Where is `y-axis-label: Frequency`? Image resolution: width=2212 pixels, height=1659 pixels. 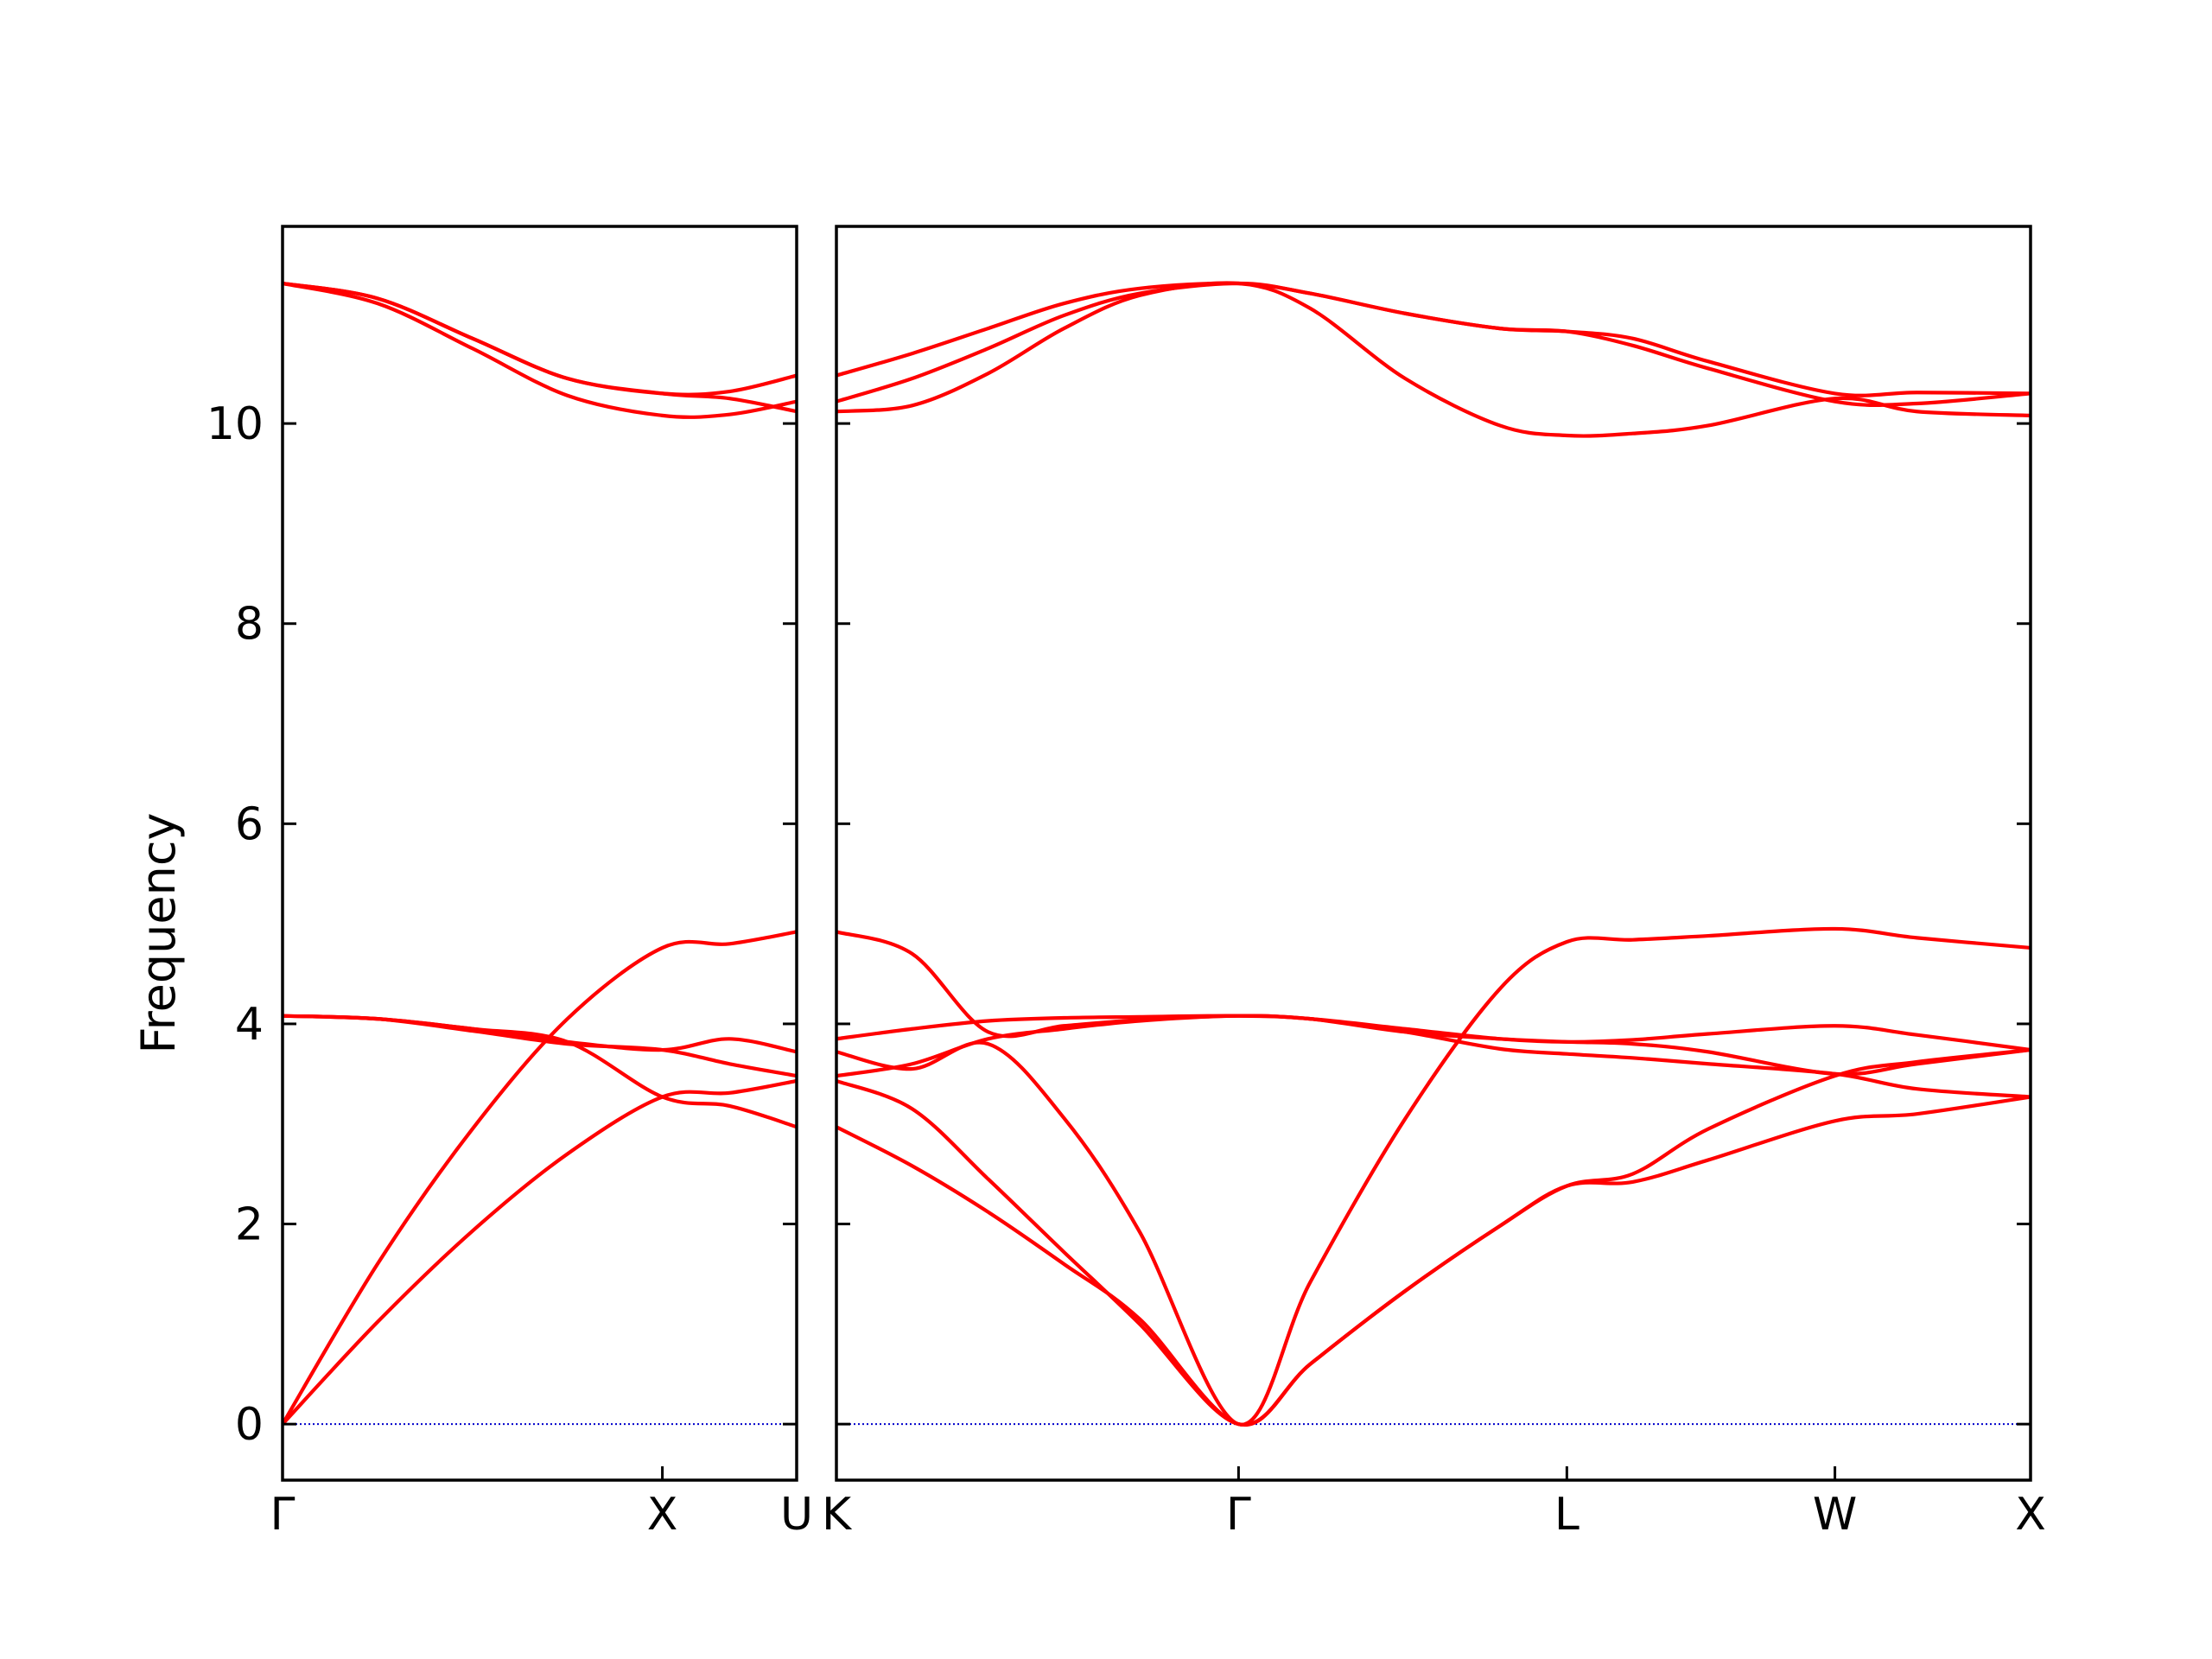 y-axis-label: Frequency is located at coordinates (158, 933).